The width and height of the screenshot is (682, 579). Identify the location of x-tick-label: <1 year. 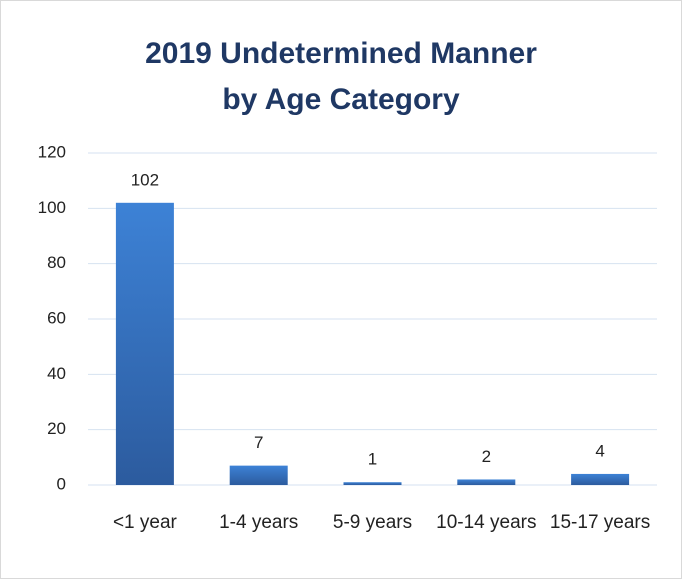
(144, 522).